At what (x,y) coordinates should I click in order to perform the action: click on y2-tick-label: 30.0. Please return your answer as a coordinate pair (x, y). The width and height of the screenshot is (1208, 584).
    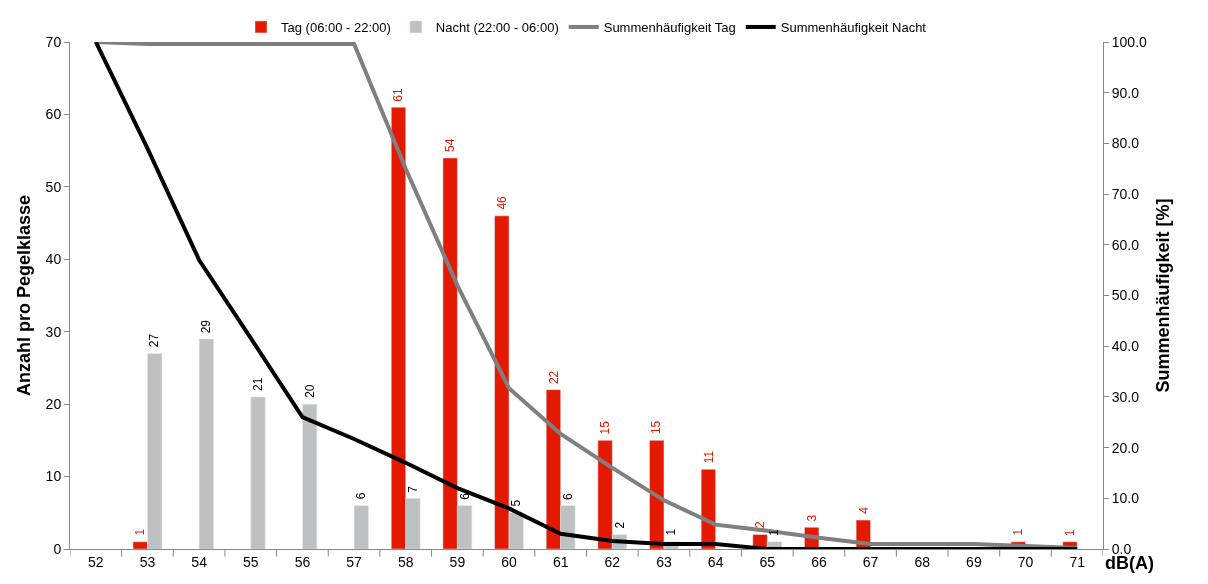
    Looking at the image, I should click on (1125, 396).